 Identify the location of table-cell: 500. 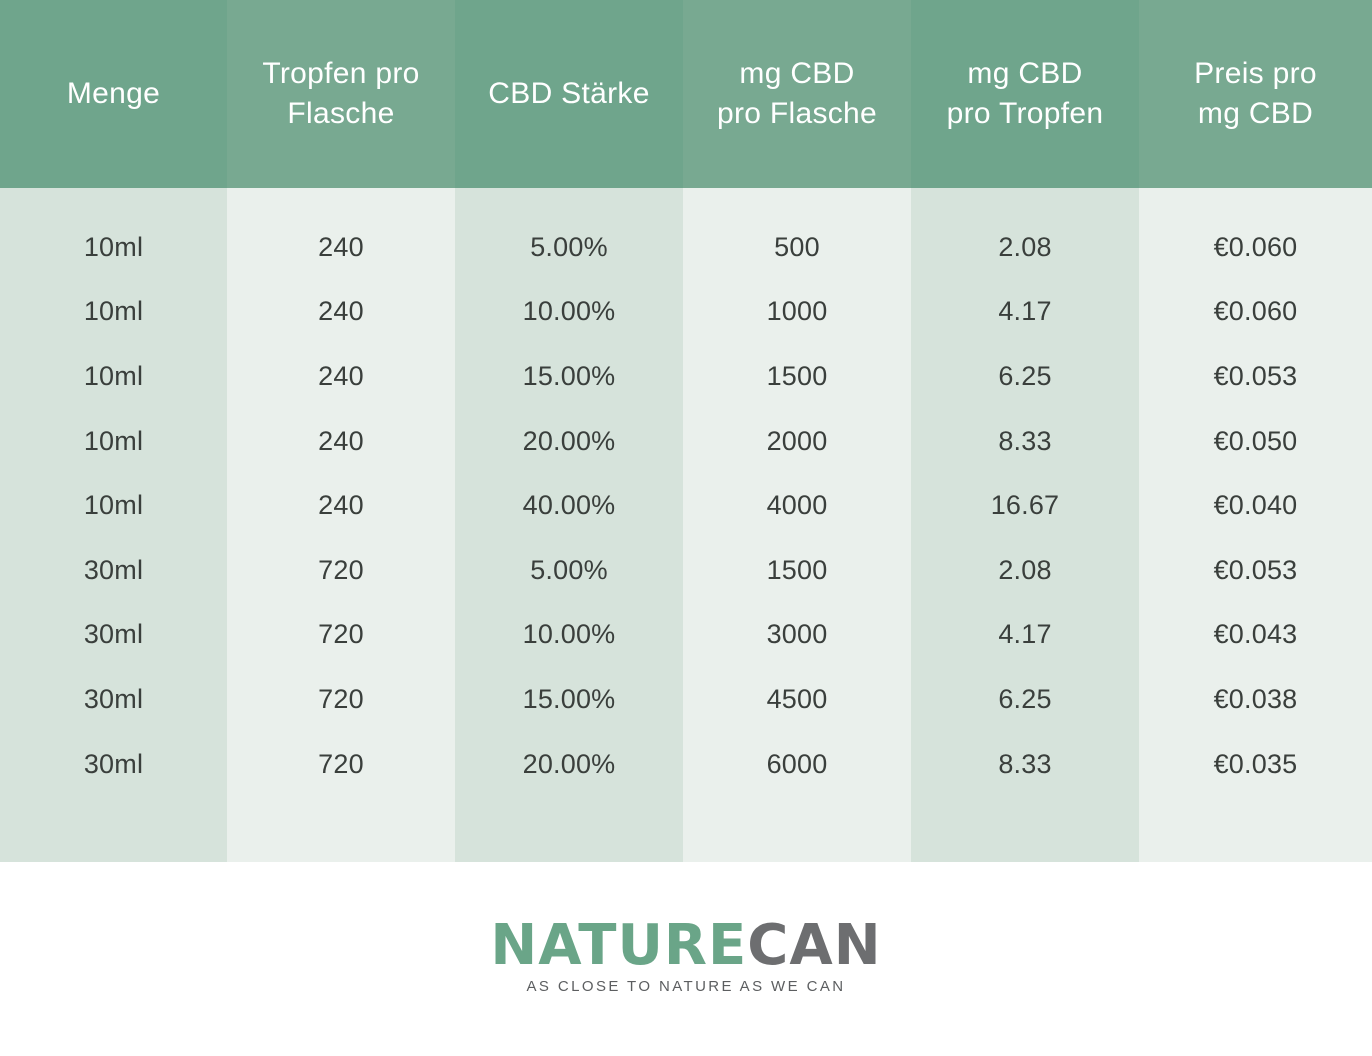
(797, 246).